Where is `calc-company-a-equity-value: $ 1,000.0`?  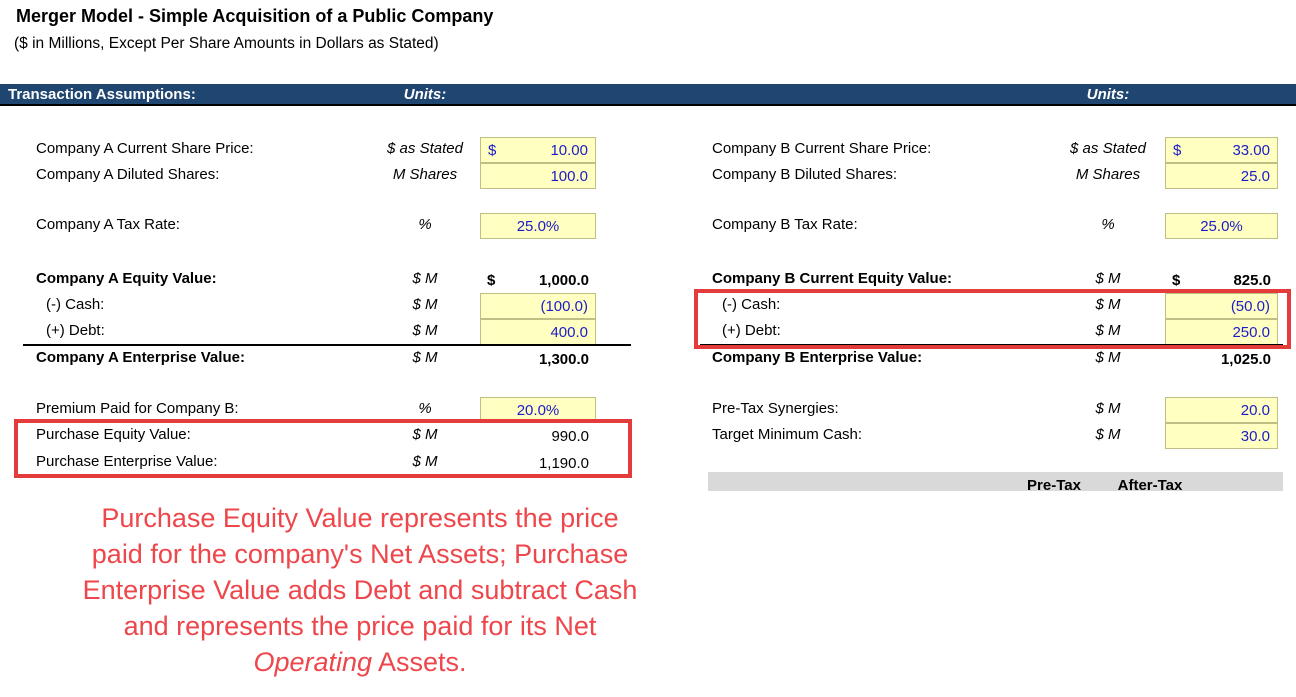
calc-company-a-equity-value: $ 1,000.0 is located at coordinates (538, 280).